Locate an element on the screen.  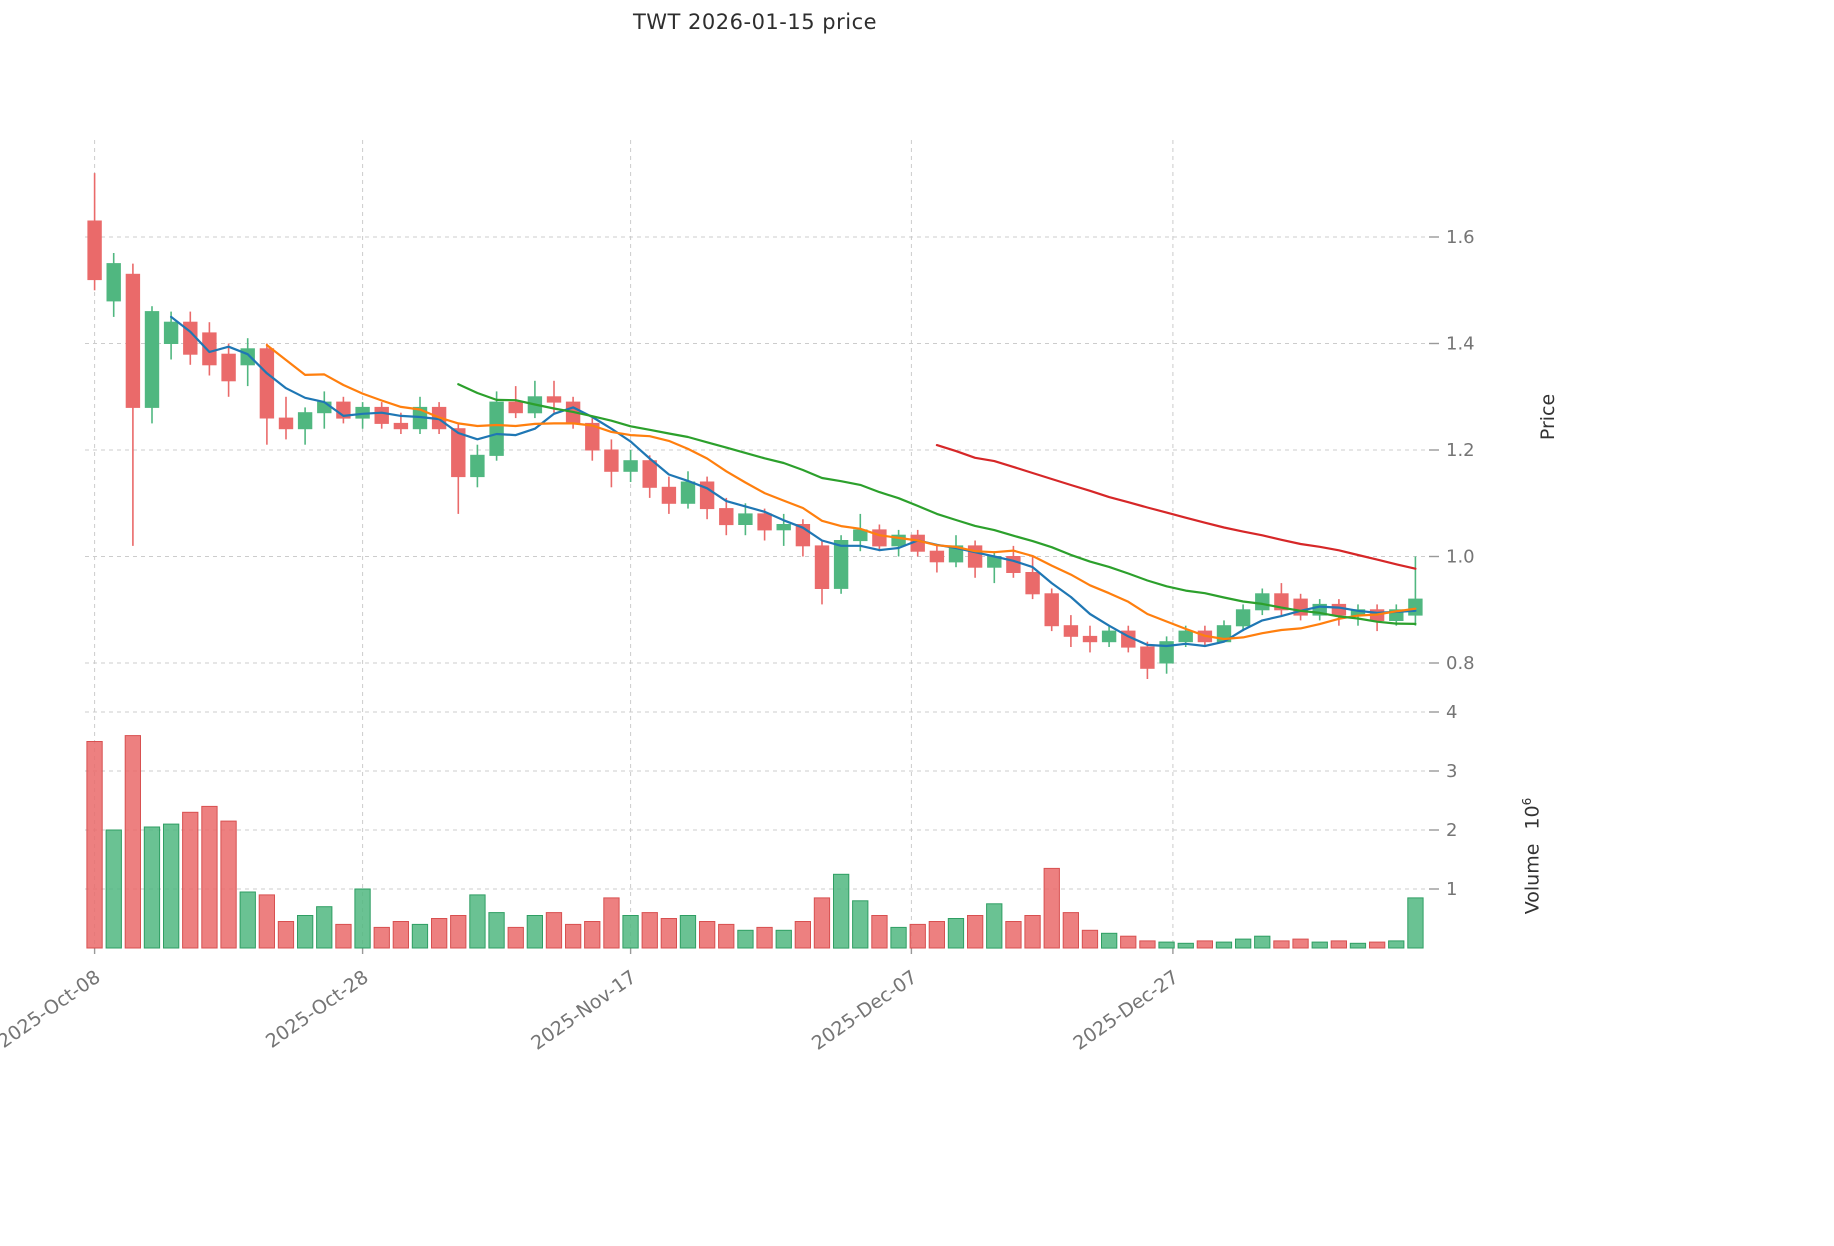
price-tick-label: 1.0 is located at coordinates (1460, 557).